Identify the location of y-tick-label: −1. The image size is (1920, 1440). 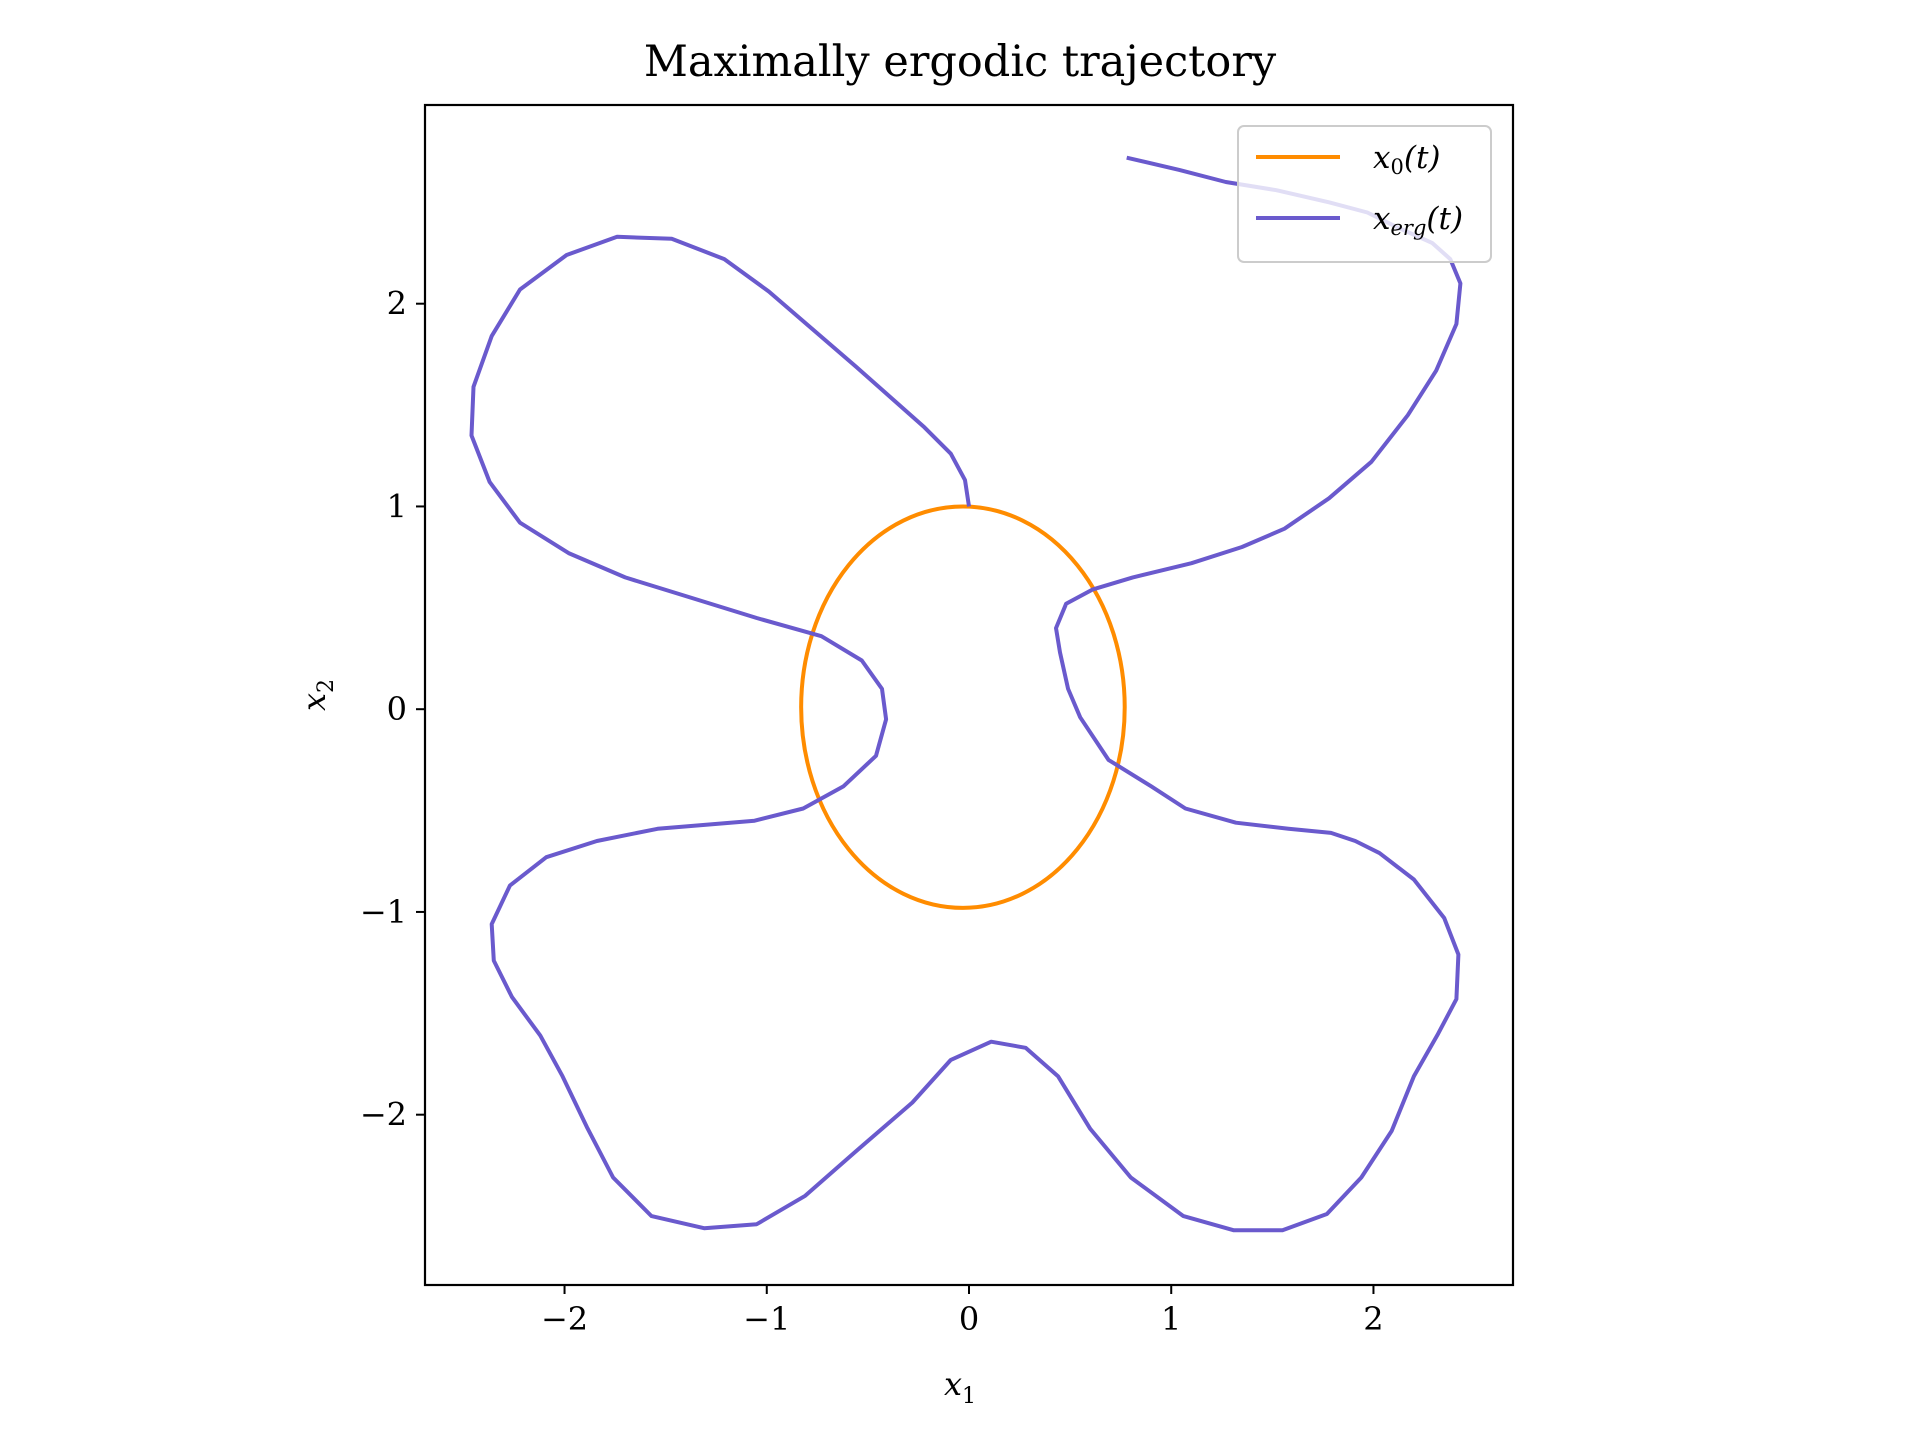
(383, 912).